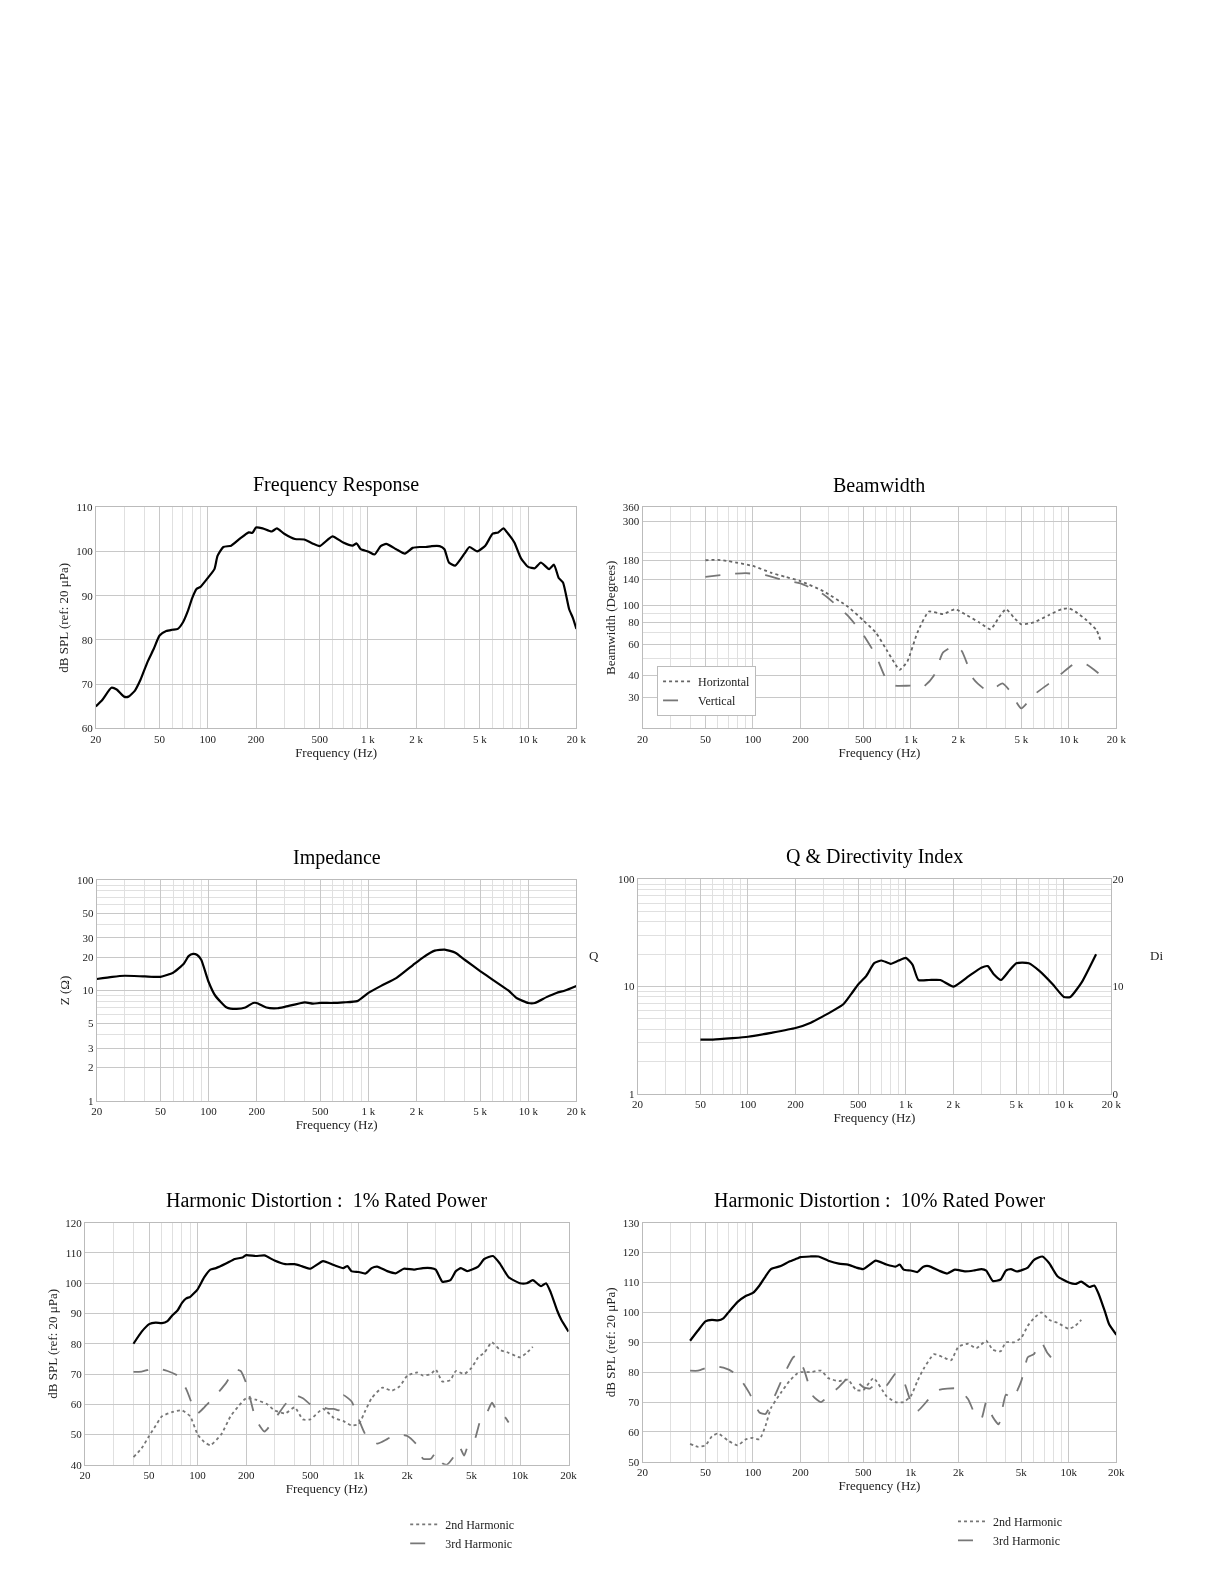 This screenshot has width=1225, height=1585. I want to click on y2-tick-label: 0, so click(1115, 1093).